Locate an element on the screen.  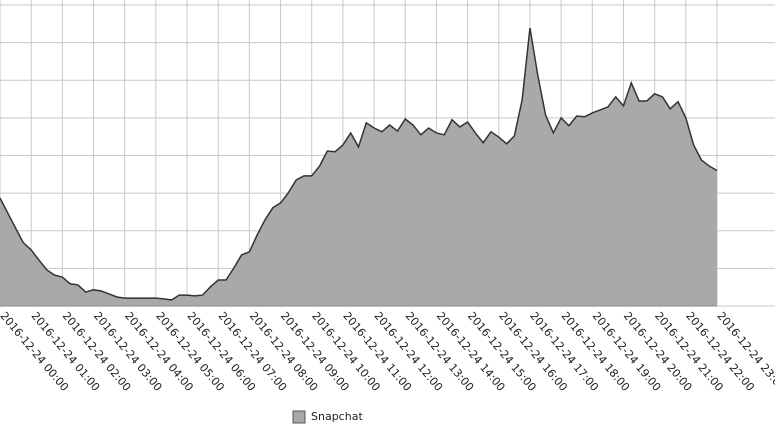
legend-swatch is located at coordinates (299, 417).